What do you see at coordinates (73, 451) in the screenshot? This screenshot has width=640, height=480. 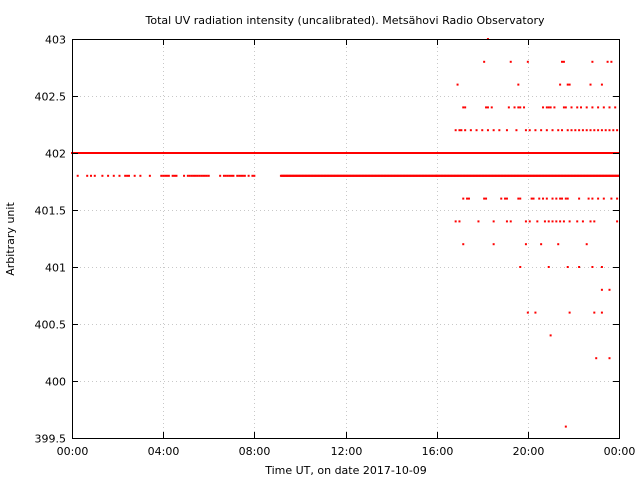 I see `x-tick-label: 00:00` at bounding box center [73, 451].